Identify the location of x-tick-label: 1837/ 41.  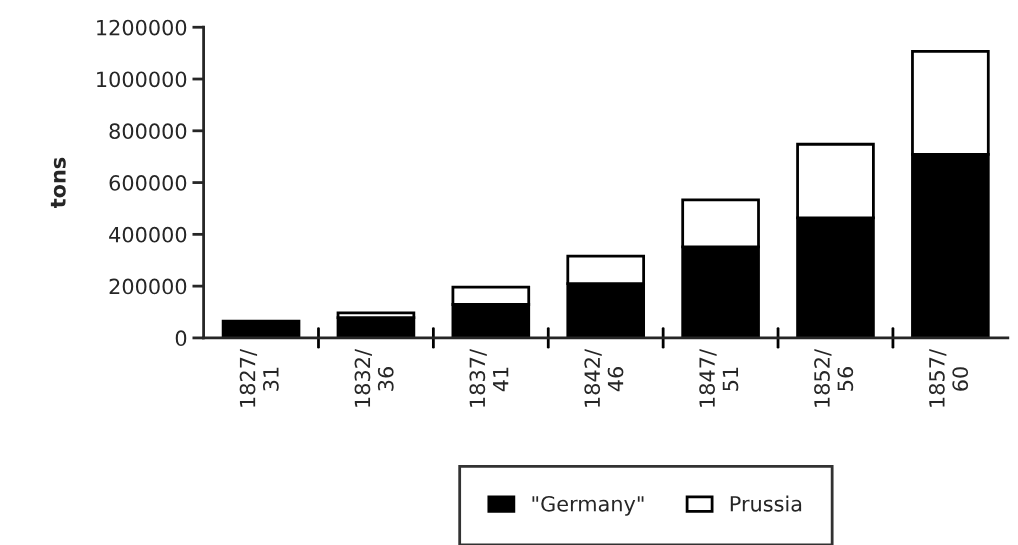
(489, 378).